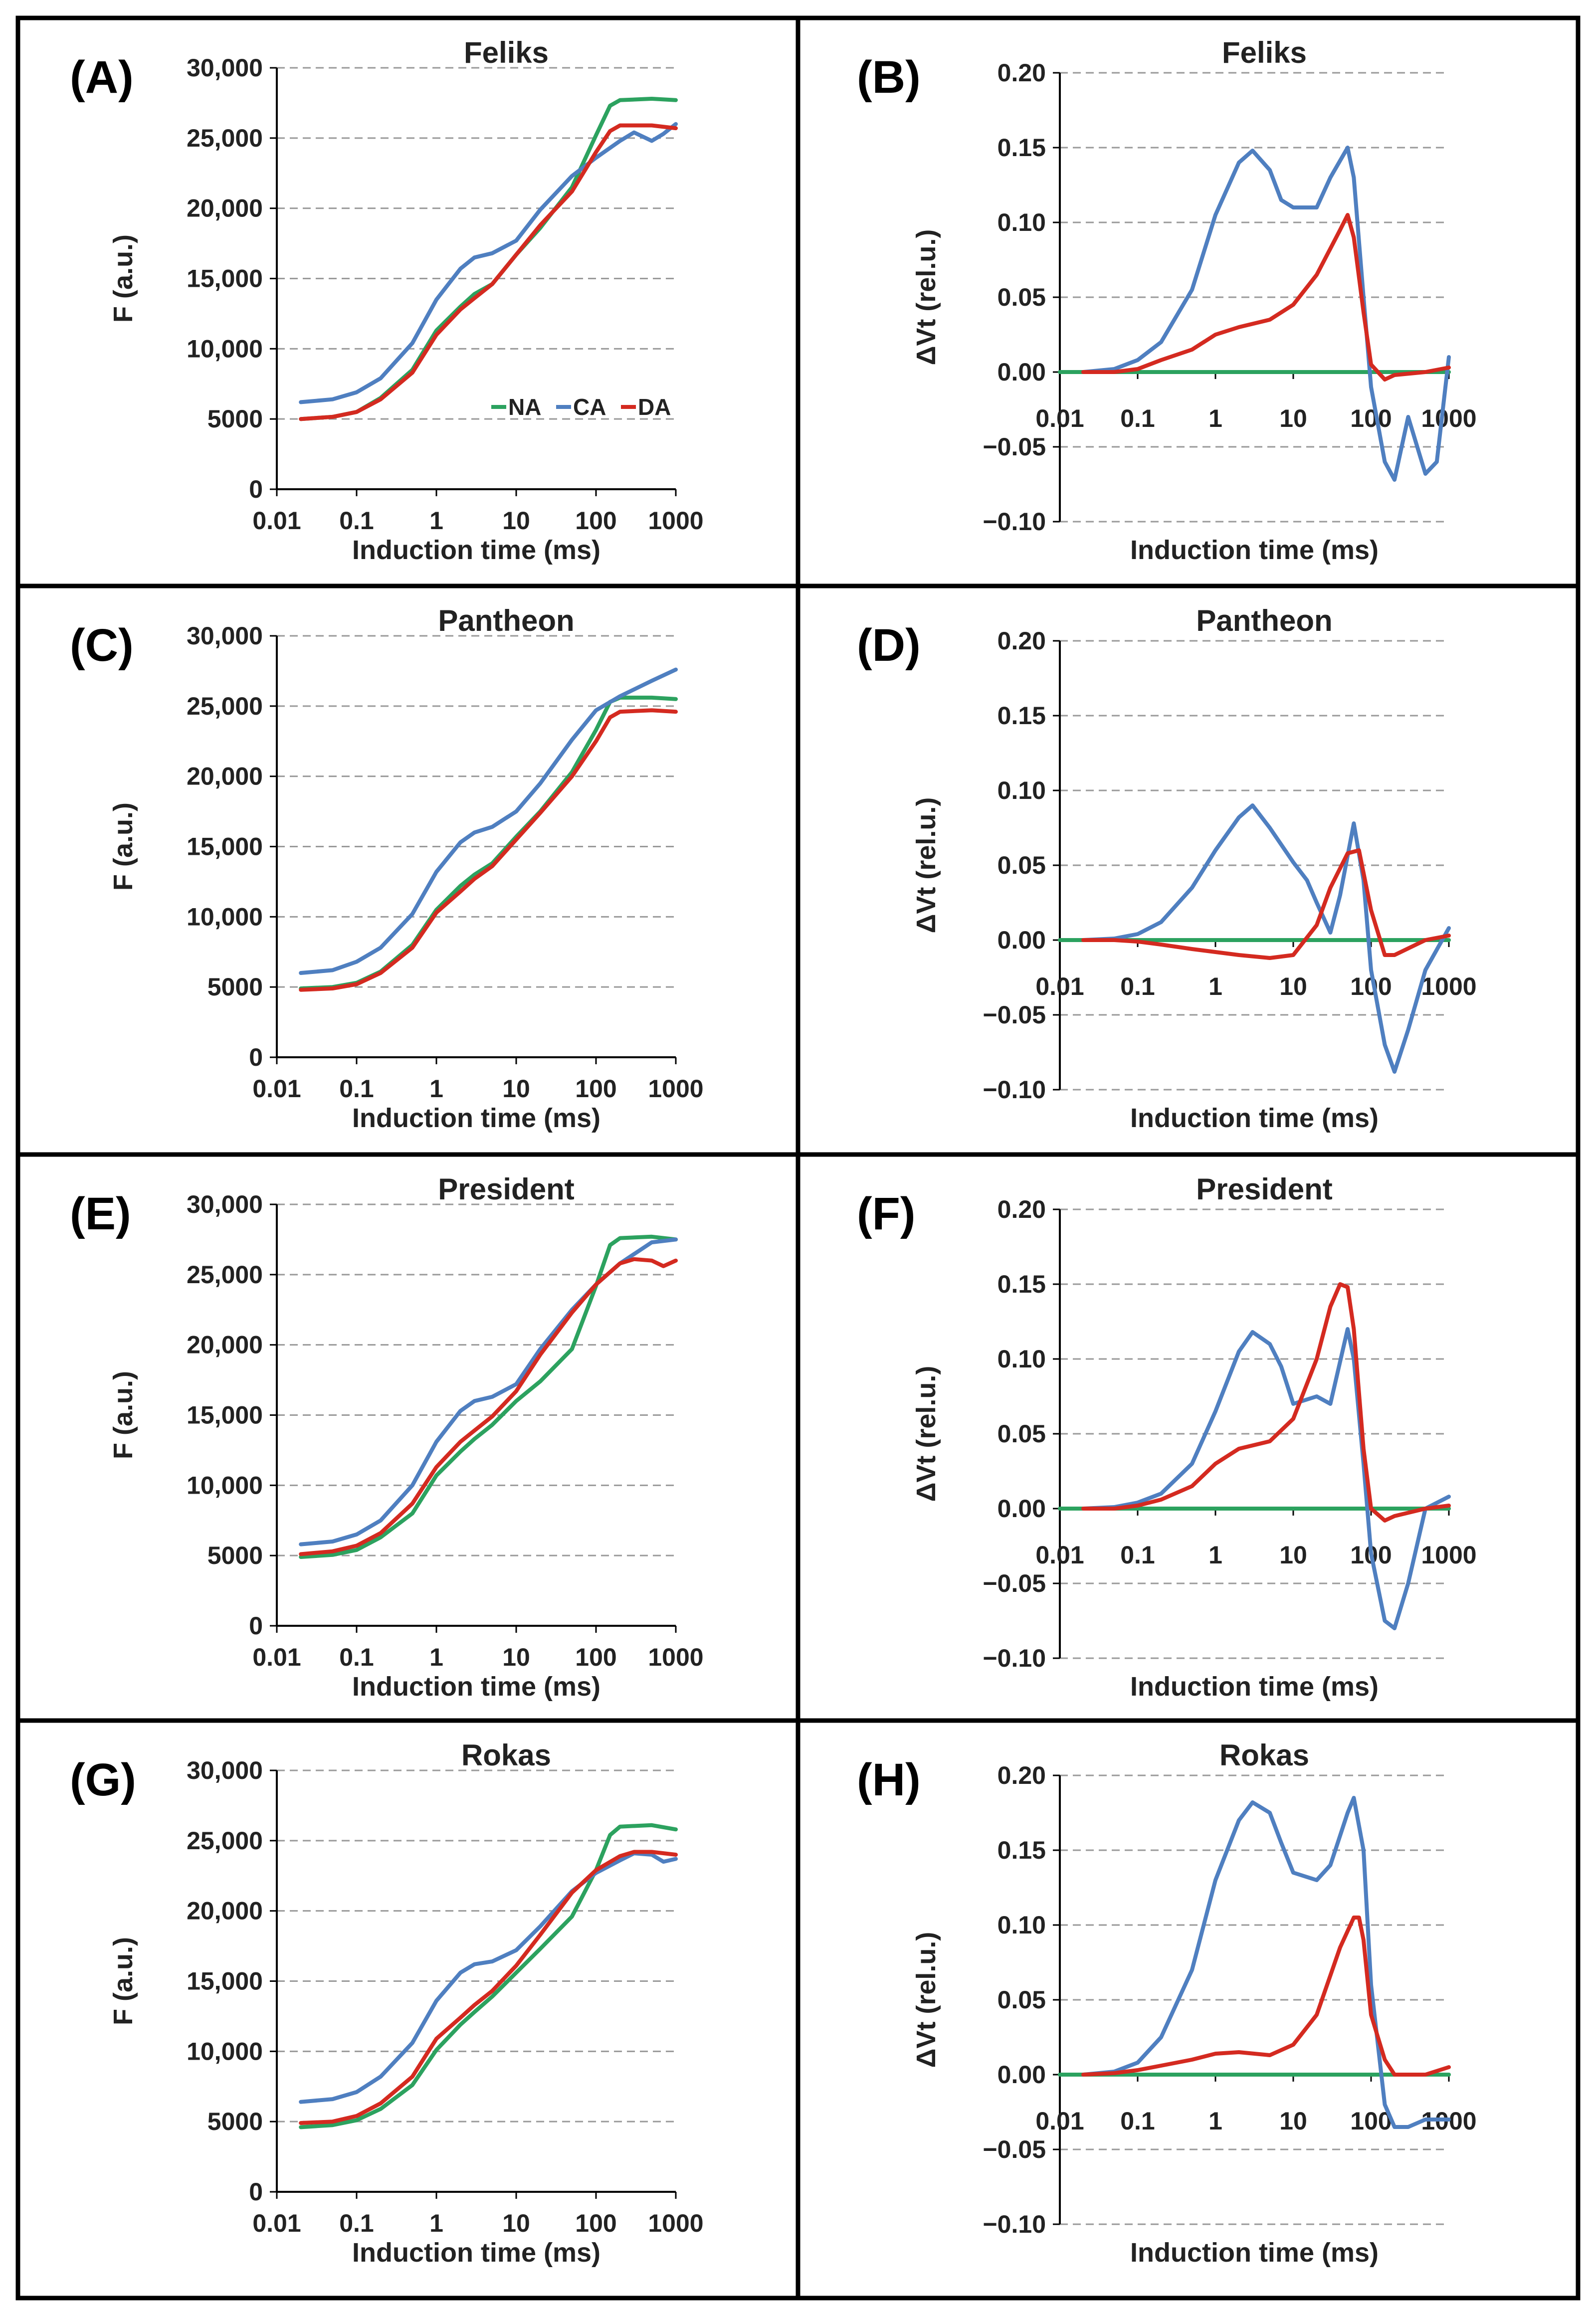 This screenshot has height=2316, width=1596. I want to click on panel-letter: (B), so click(889, 78).